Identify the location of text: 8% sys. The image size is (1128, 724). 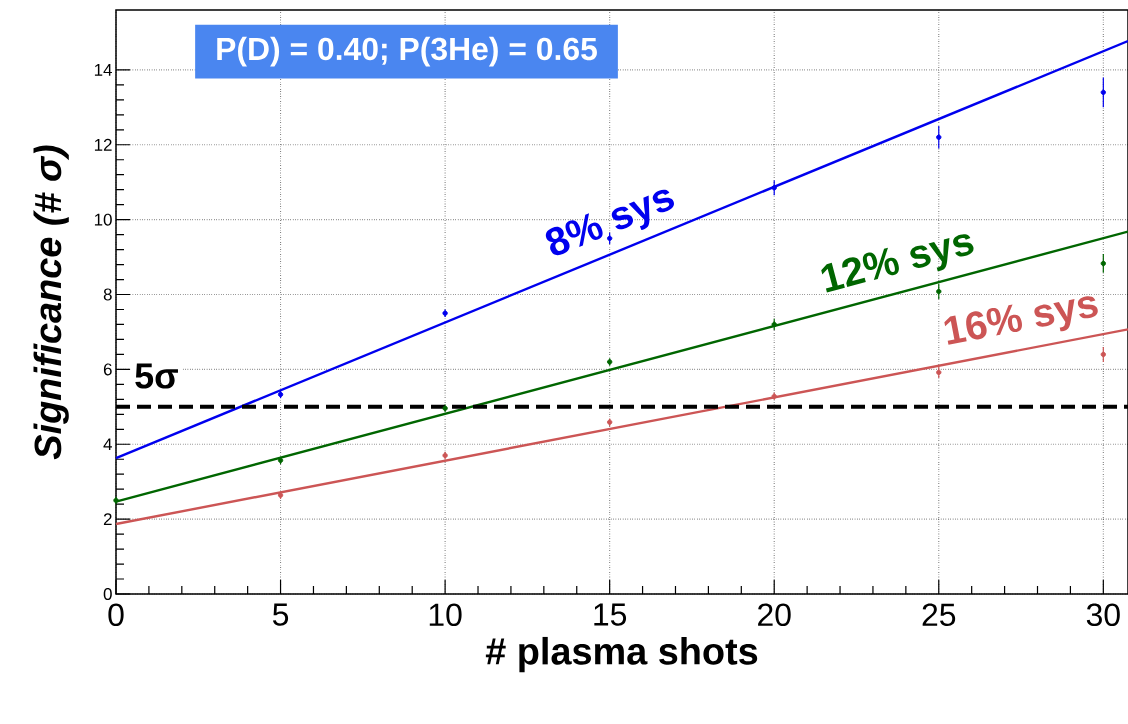
(610, 222).